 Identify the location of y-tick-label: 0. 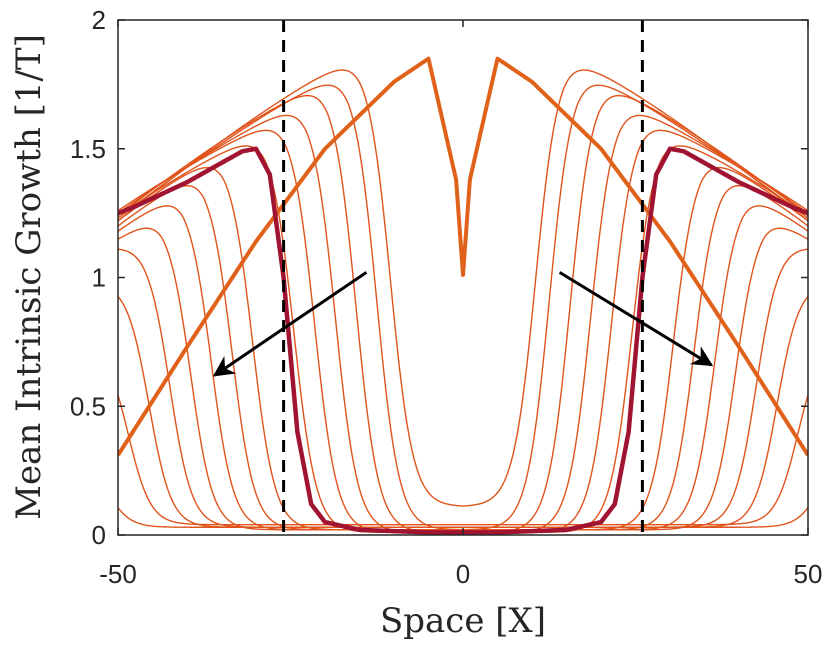
(99, 535).